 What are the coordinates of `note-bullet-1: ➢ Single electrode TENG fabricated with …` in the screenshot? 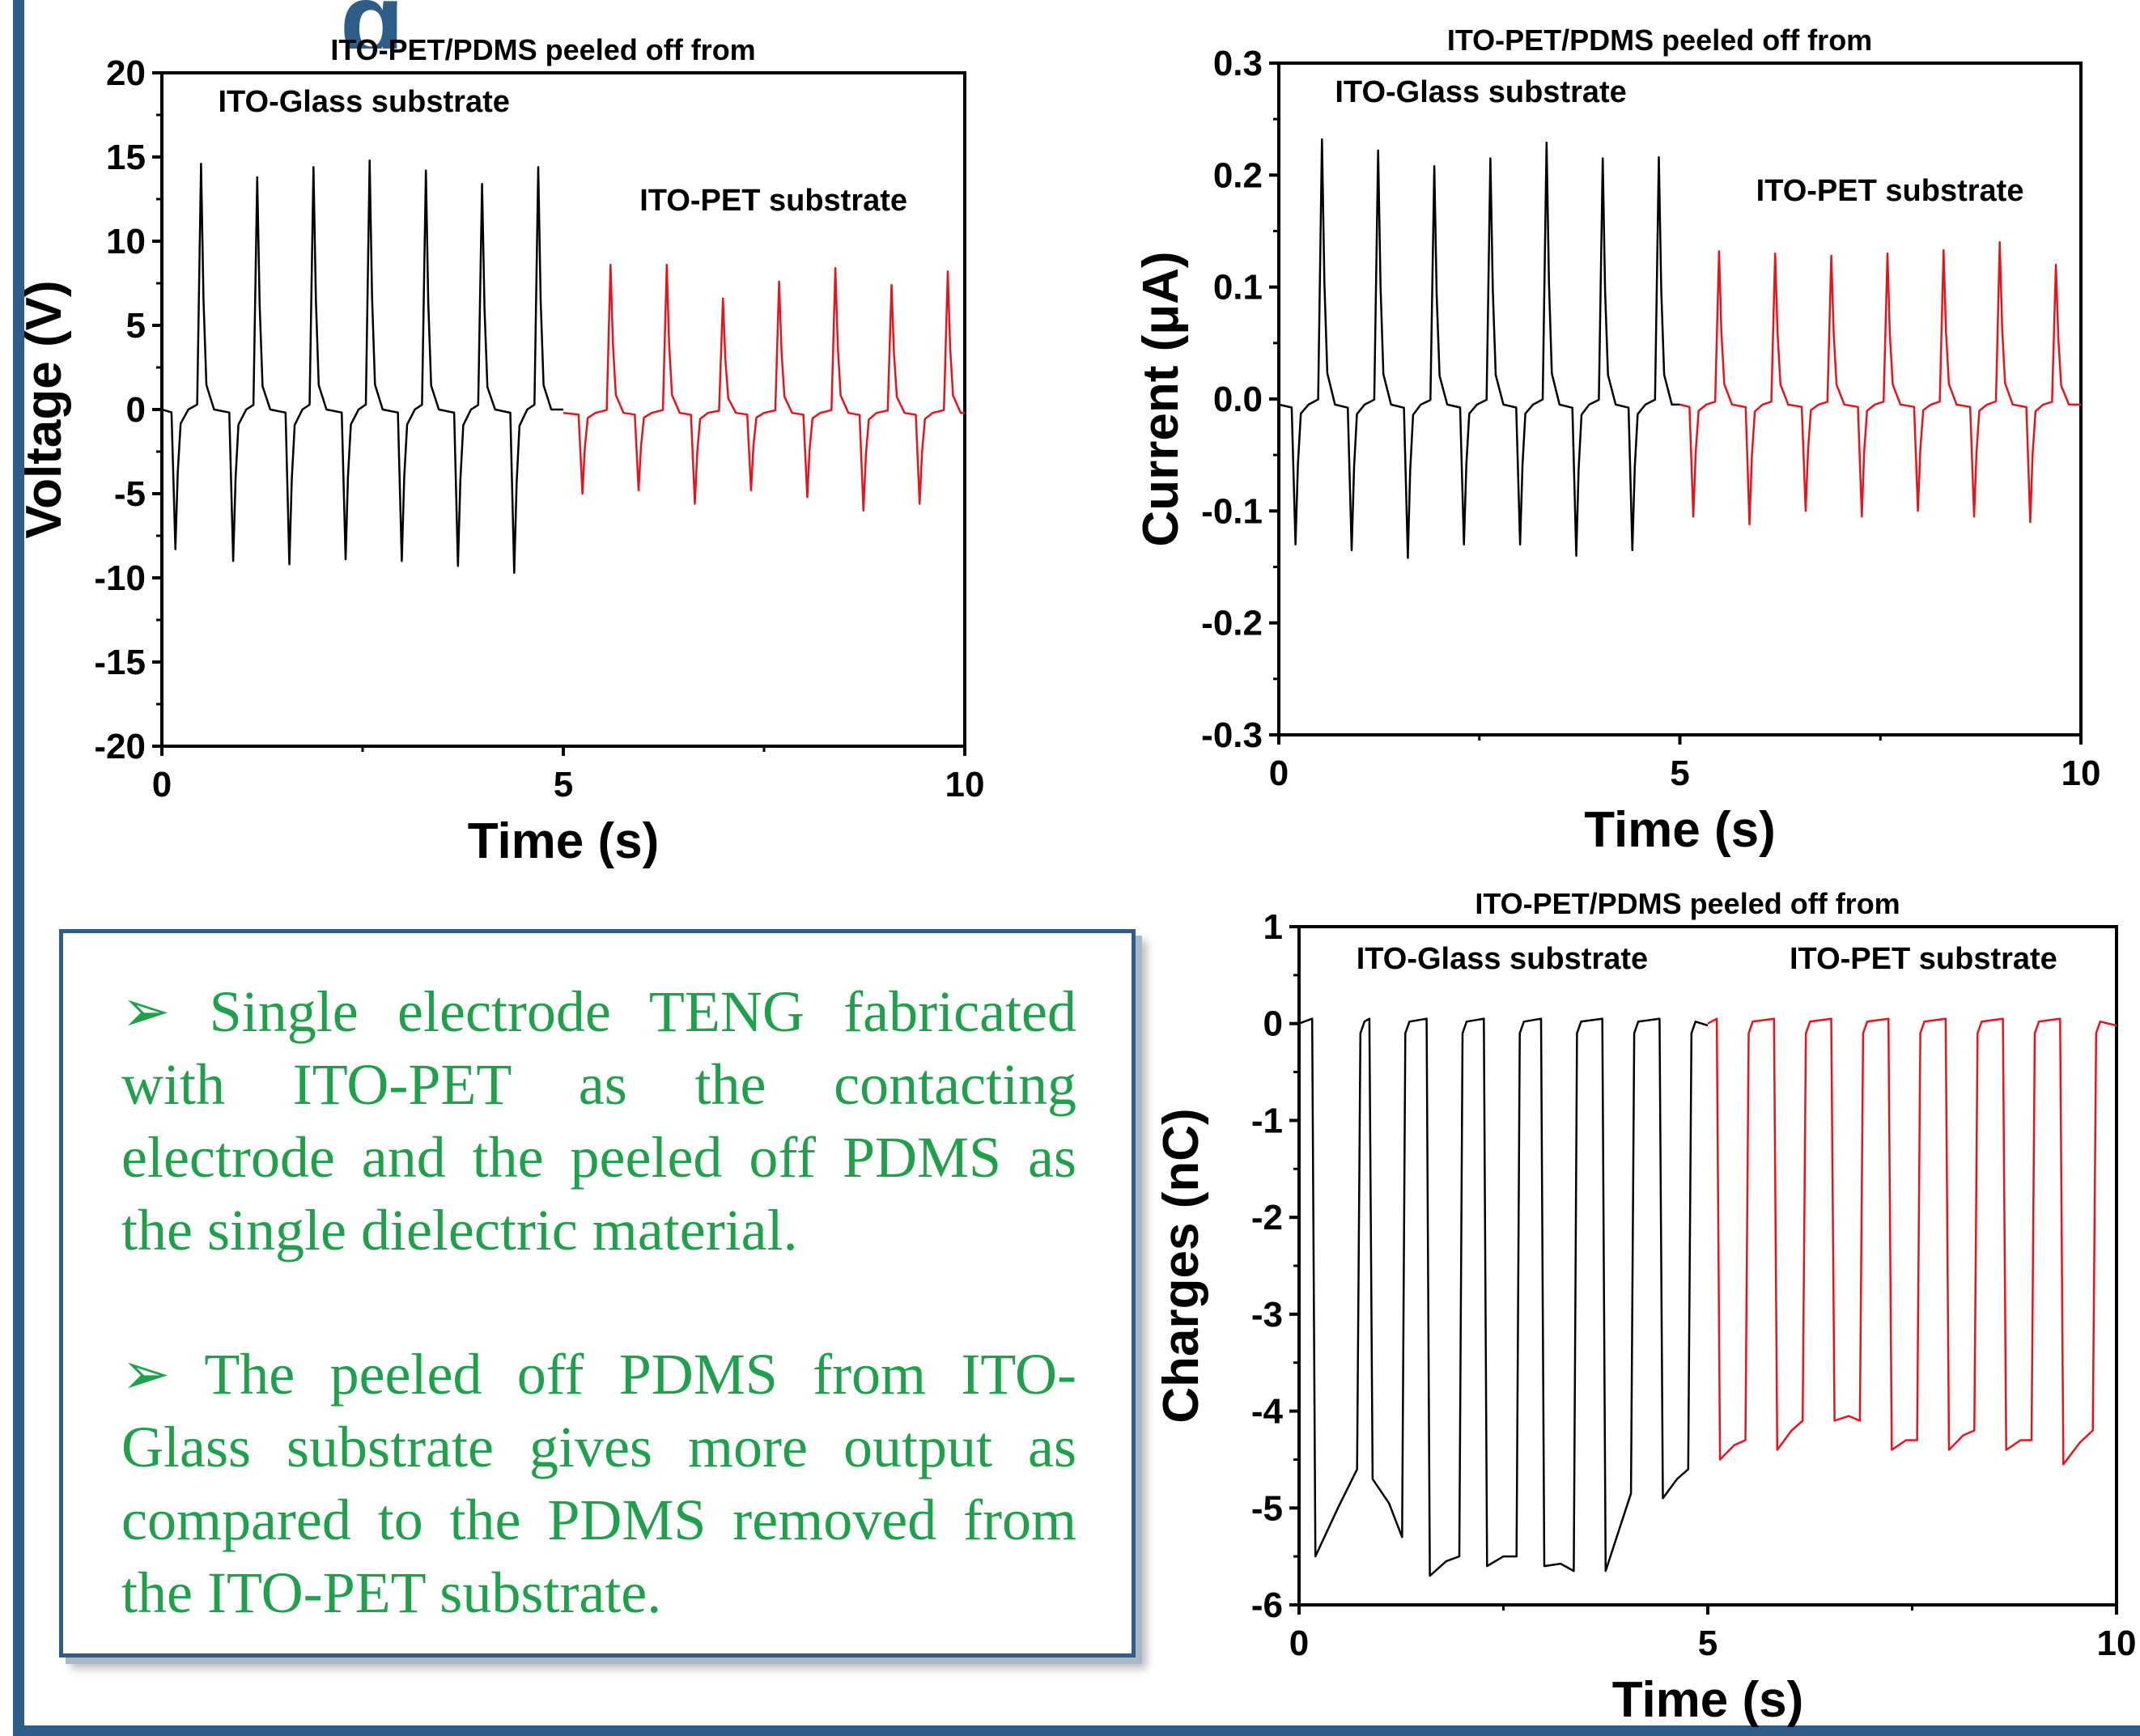 It's located at (598, 1121).